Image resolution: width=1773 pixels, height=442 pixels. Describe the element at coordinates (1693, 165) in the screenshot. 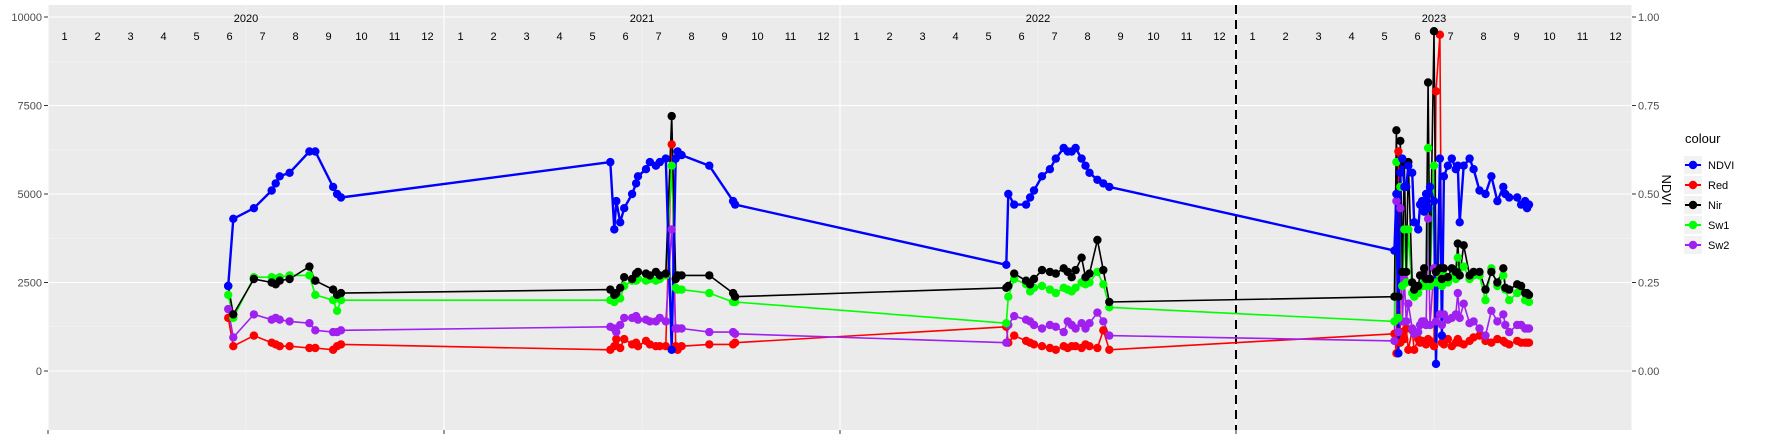

I see `legend-key-ndvi` at that location.